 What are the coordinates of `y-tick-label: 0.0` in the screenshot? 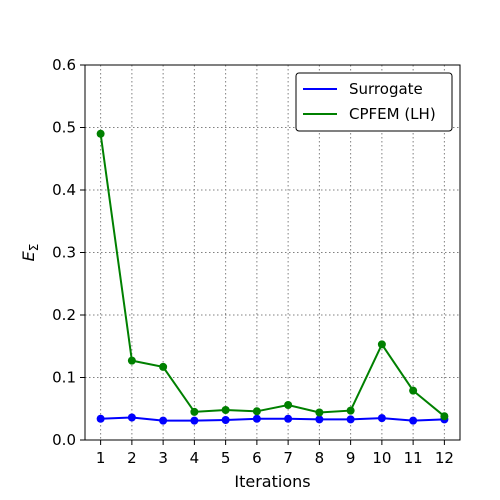 It's located at (64, 440).